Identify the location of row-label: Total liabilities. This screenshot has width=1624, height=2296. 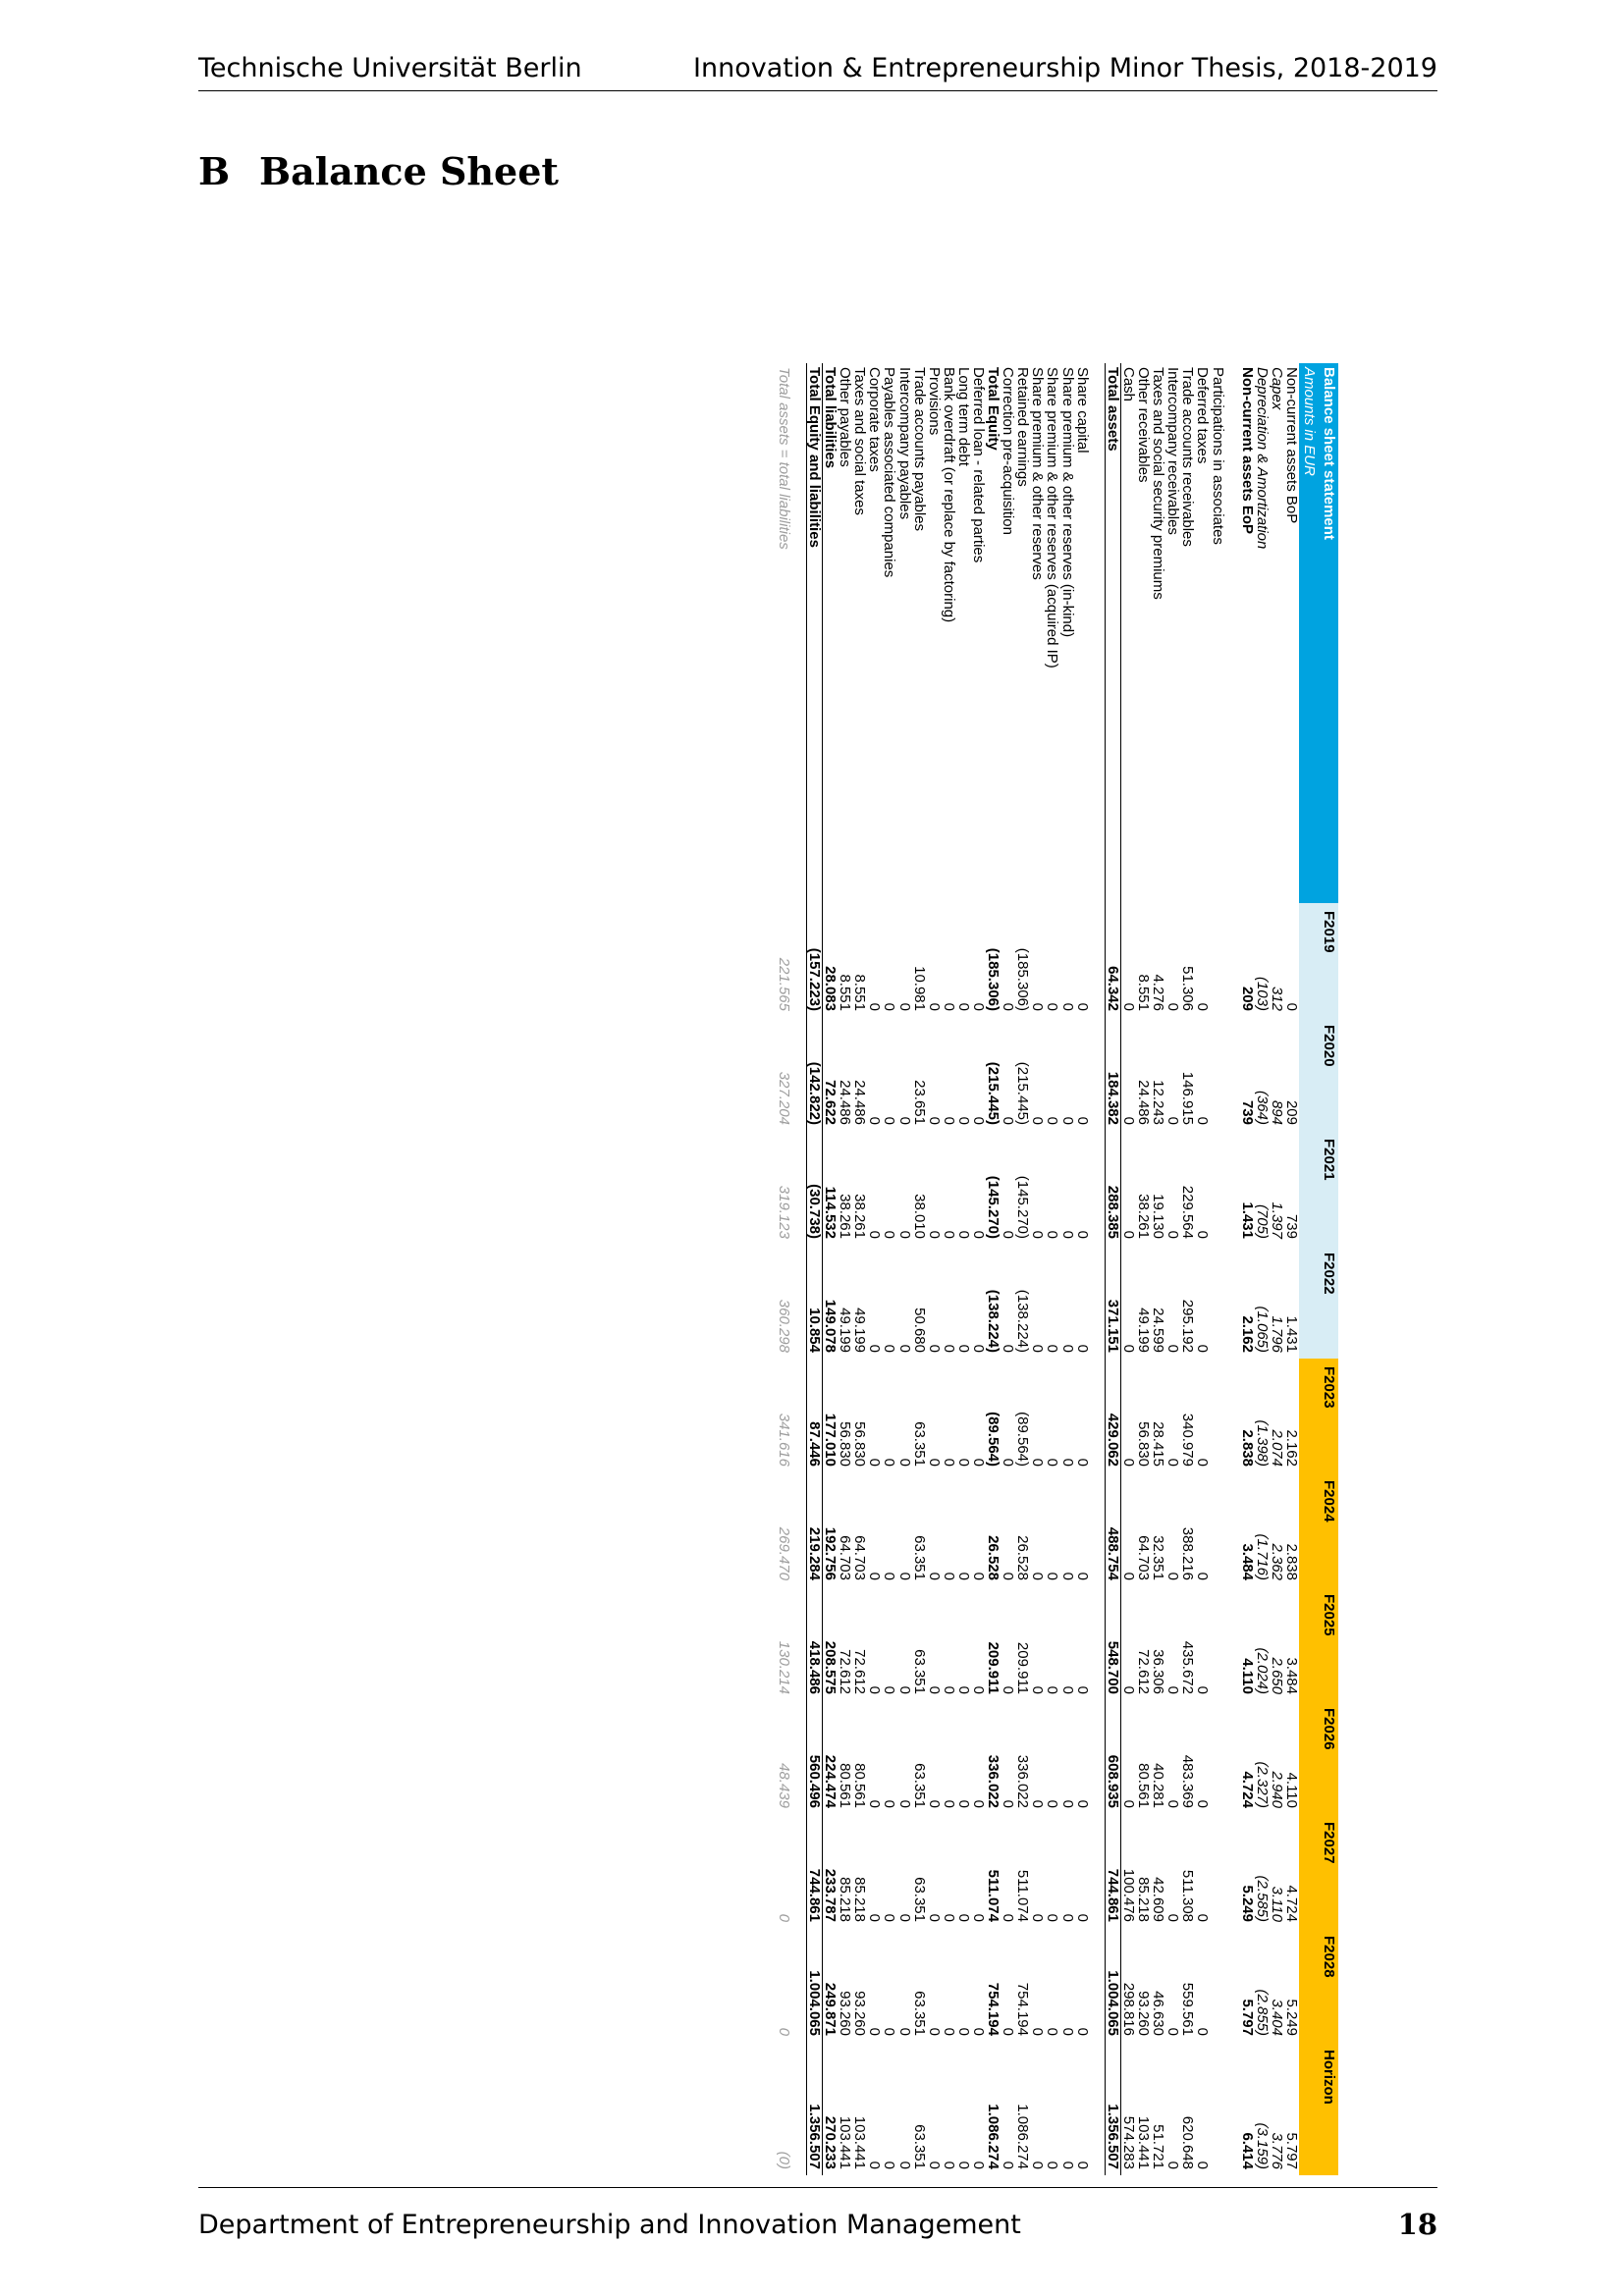
(830, 418).